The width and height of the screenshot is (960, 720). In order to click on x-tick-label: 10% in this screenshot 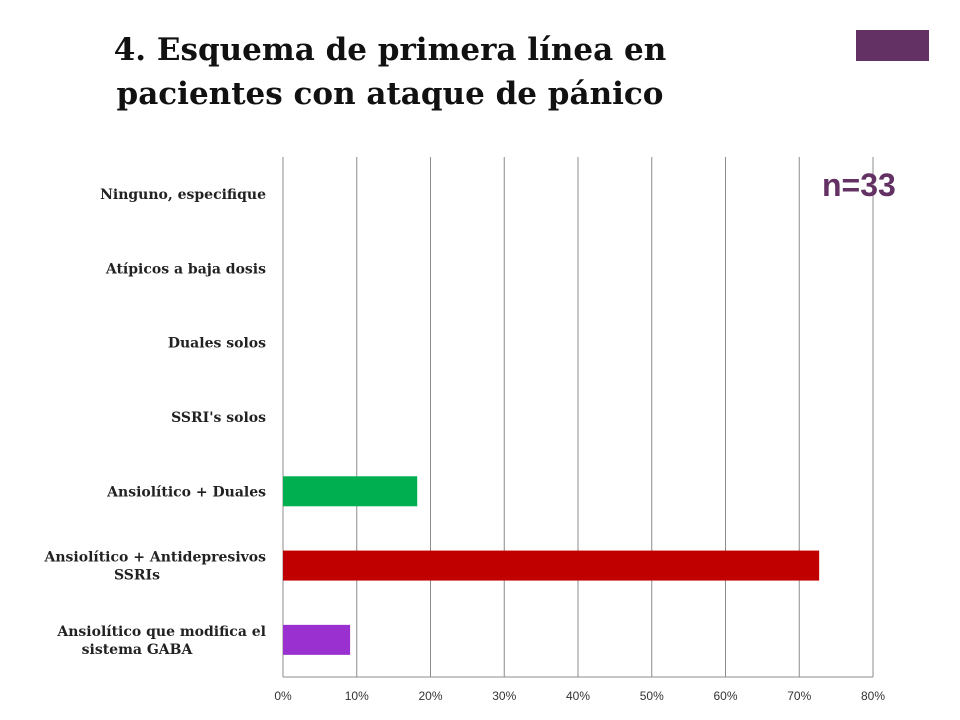, I will do `click(357, 696)`.